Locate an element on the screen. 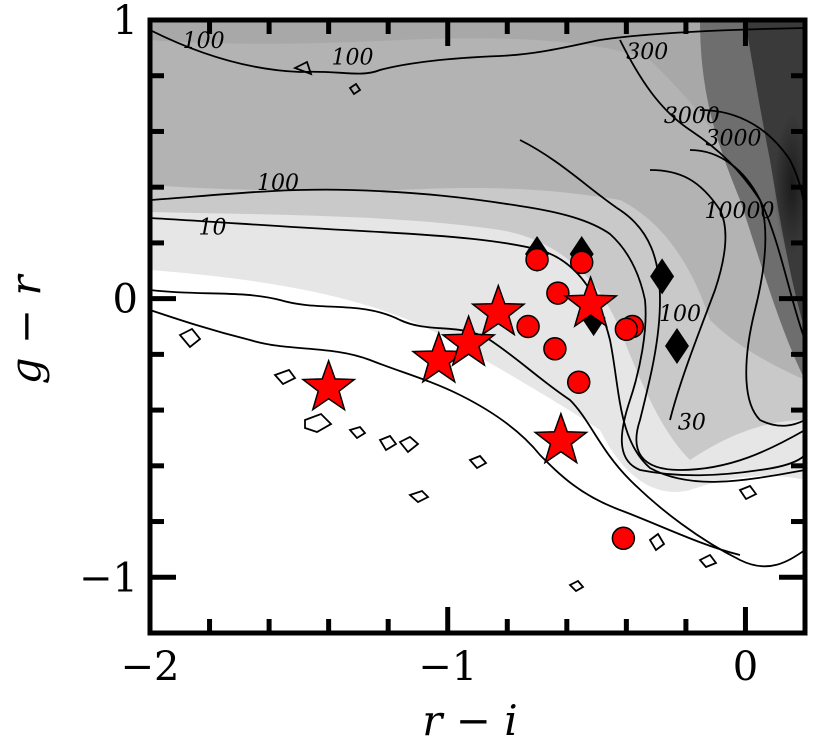  x-tick-label: −1 is located at coordinates (447, 667).